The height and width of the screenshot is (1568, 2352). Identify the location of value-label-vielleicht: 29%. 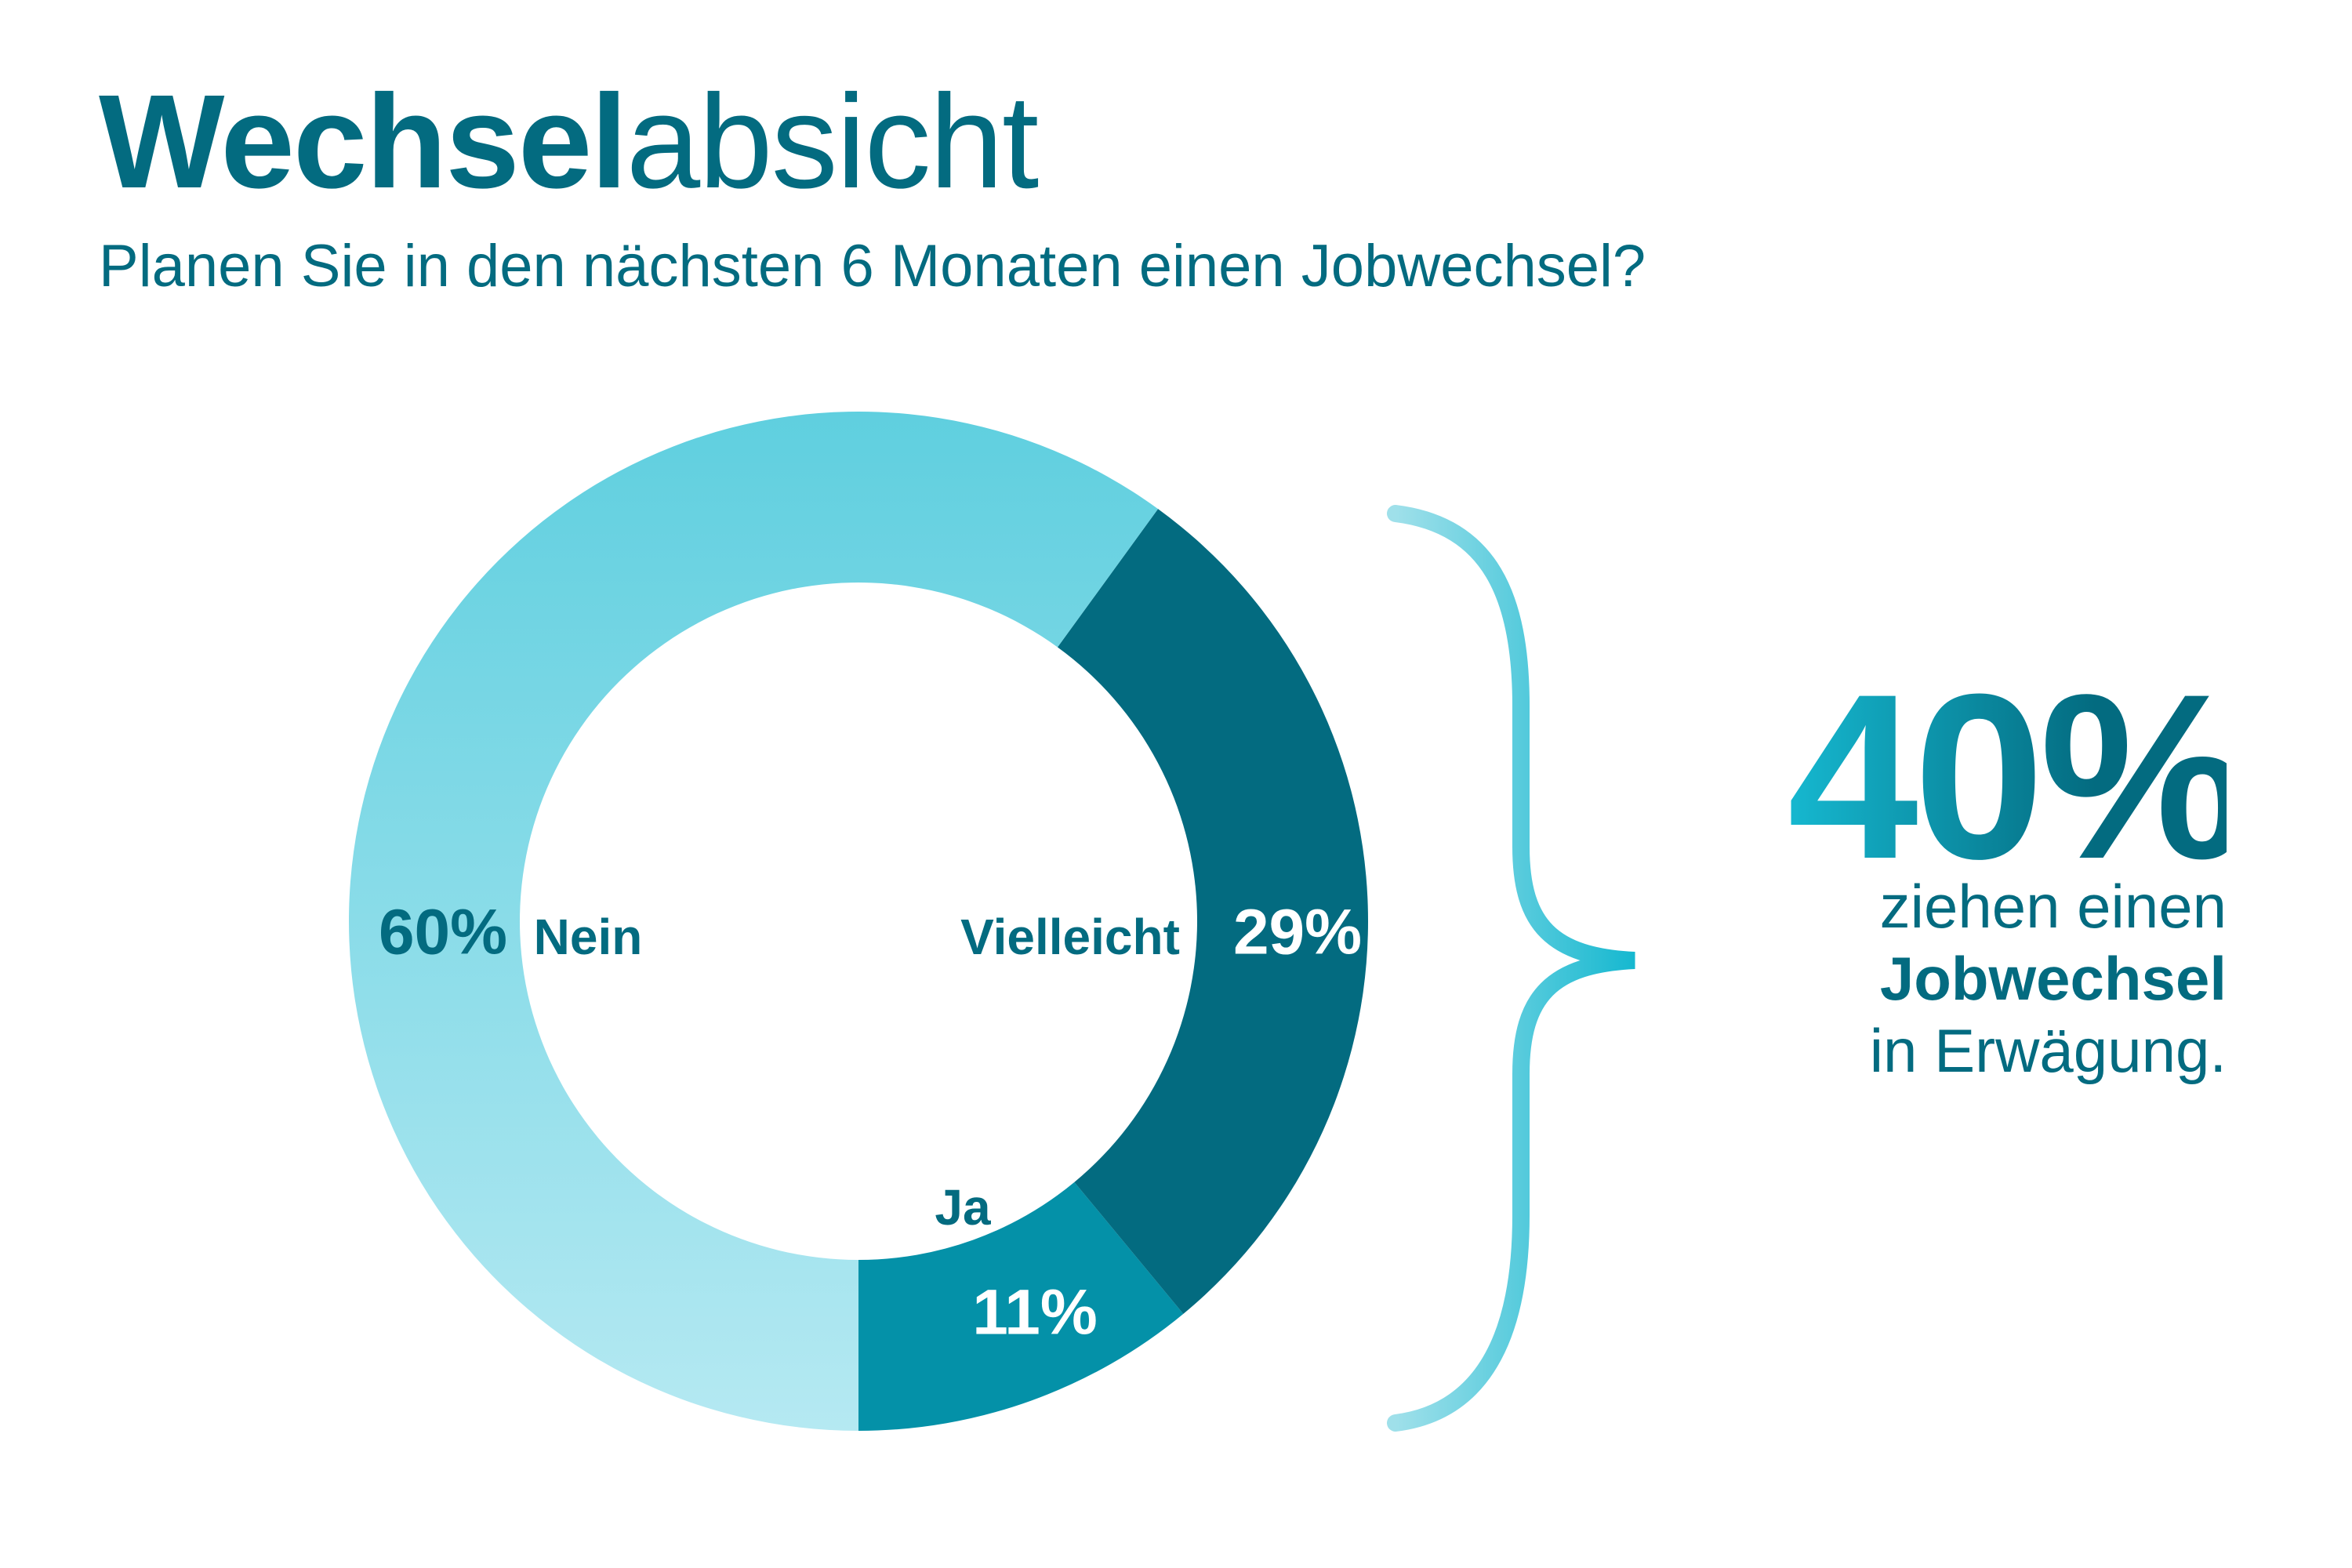
(1297, 932).